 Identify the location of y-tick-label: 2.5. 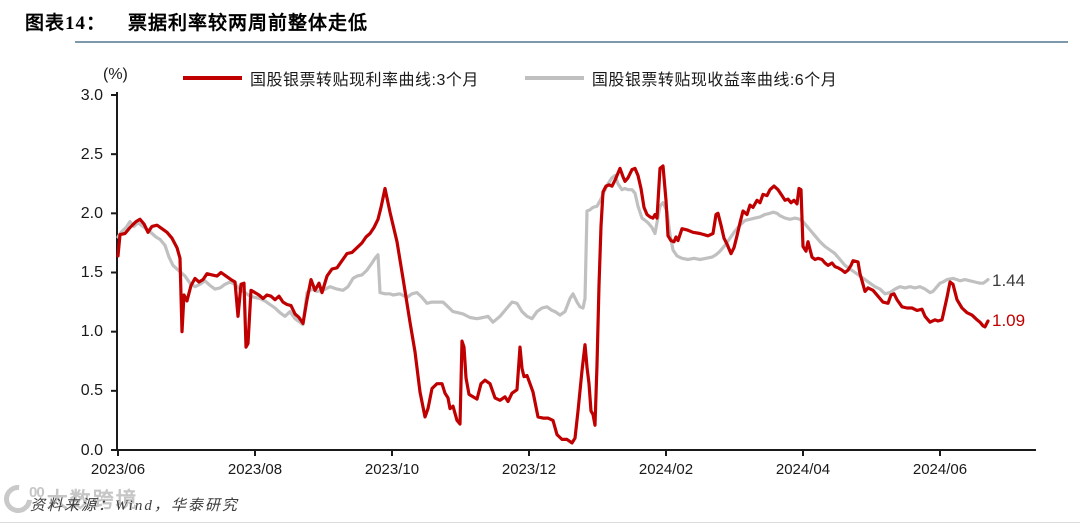
(91, 154).